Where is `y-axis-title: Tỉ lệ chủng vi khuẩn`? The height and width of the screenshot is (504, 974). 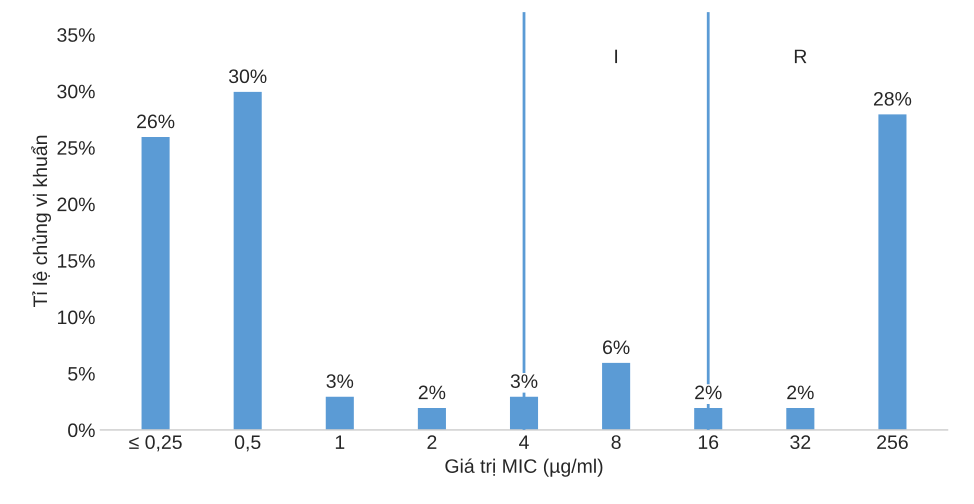
y-axis-title: Tỉ lệ chủng vi khuẩn is located at coordinates (41, 222).